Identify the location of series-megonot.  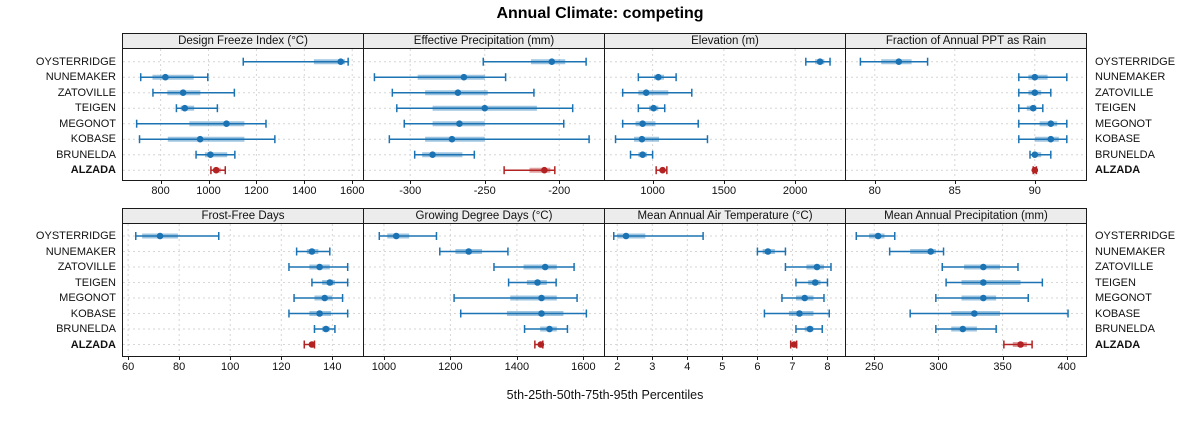
(982, 298).